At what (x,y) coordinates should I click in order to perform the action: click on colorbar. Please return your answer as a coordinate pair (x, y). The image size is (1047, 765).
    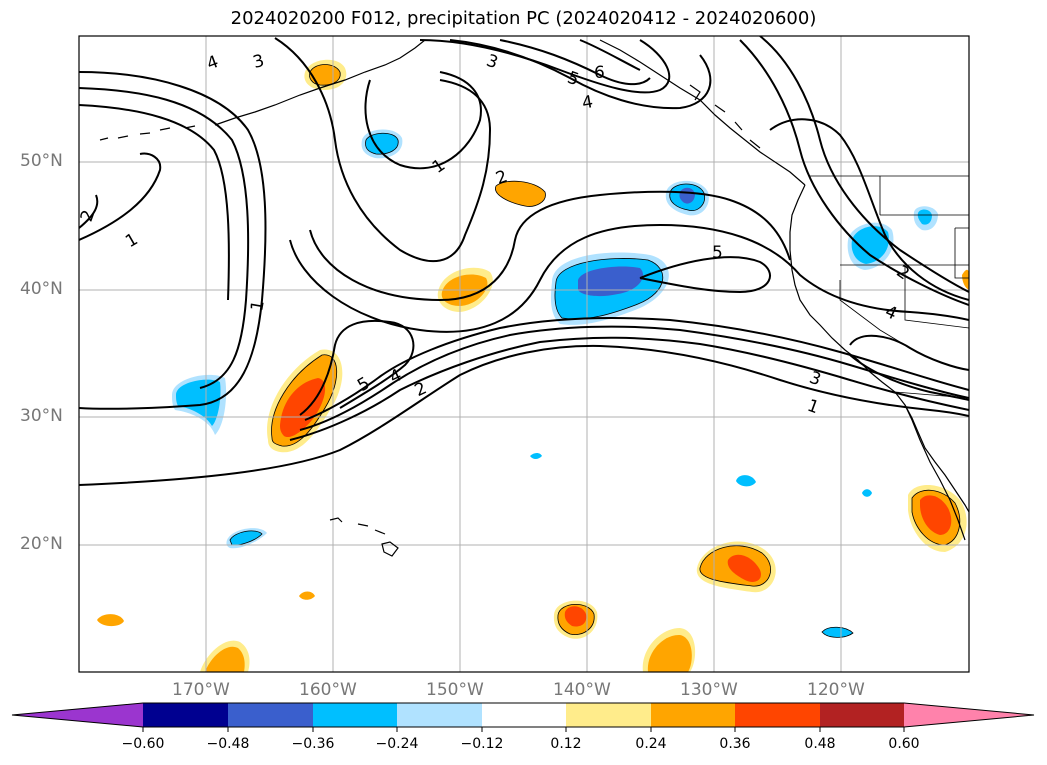
    Looking at the image, I should click on (523, 717).